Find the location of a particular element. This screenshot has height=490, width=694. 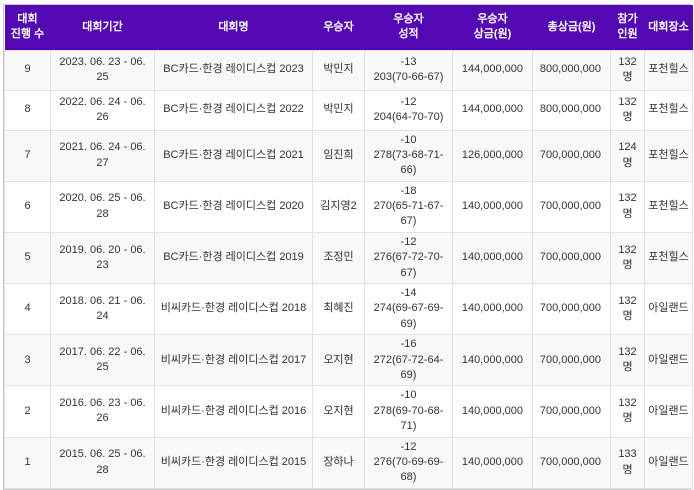

cell-score: -13 203(70-66-67) is located at coordinates (408, 70).